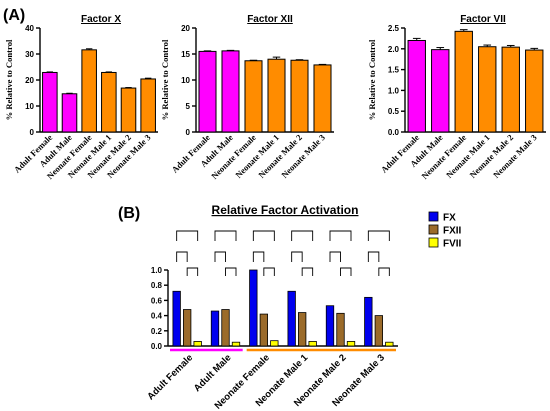 This screenshot has width=550, height=411. I want to click on y-tick-label: 0.8, so click(157, 285).